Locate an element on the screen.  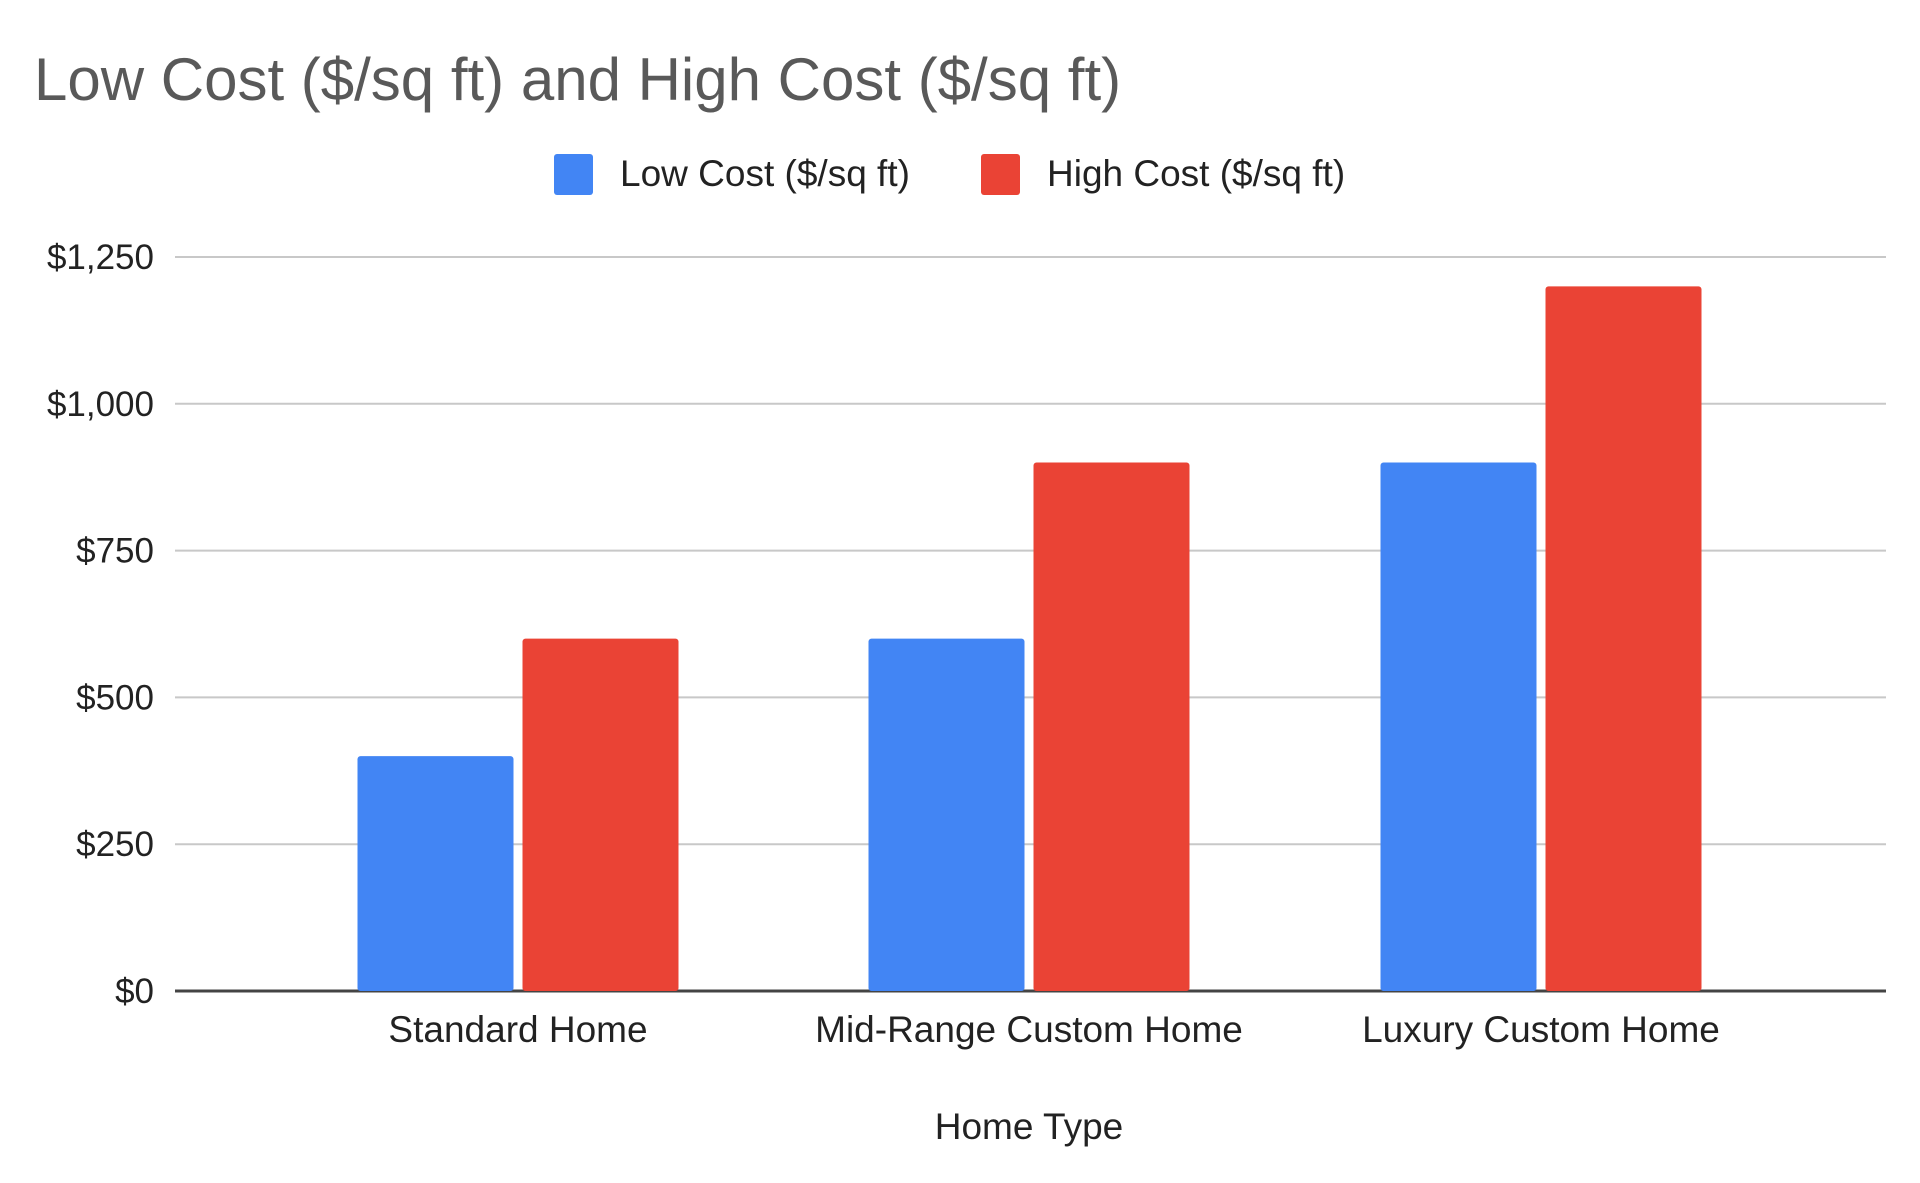
y-tick-label: $1,250 is located at coordinates (100, 257).